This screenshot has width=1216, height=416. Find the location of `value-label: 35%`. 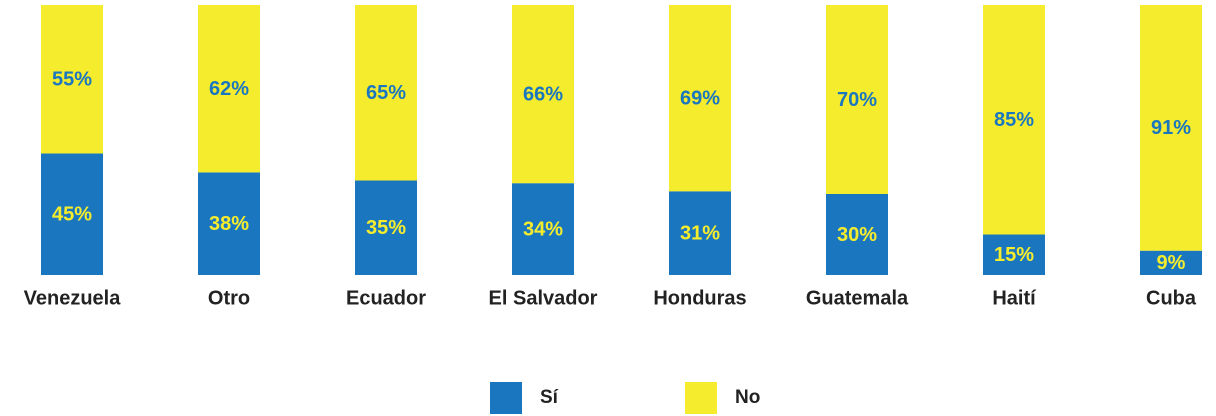

value-label: 35% is located at coordinates (386, 228).